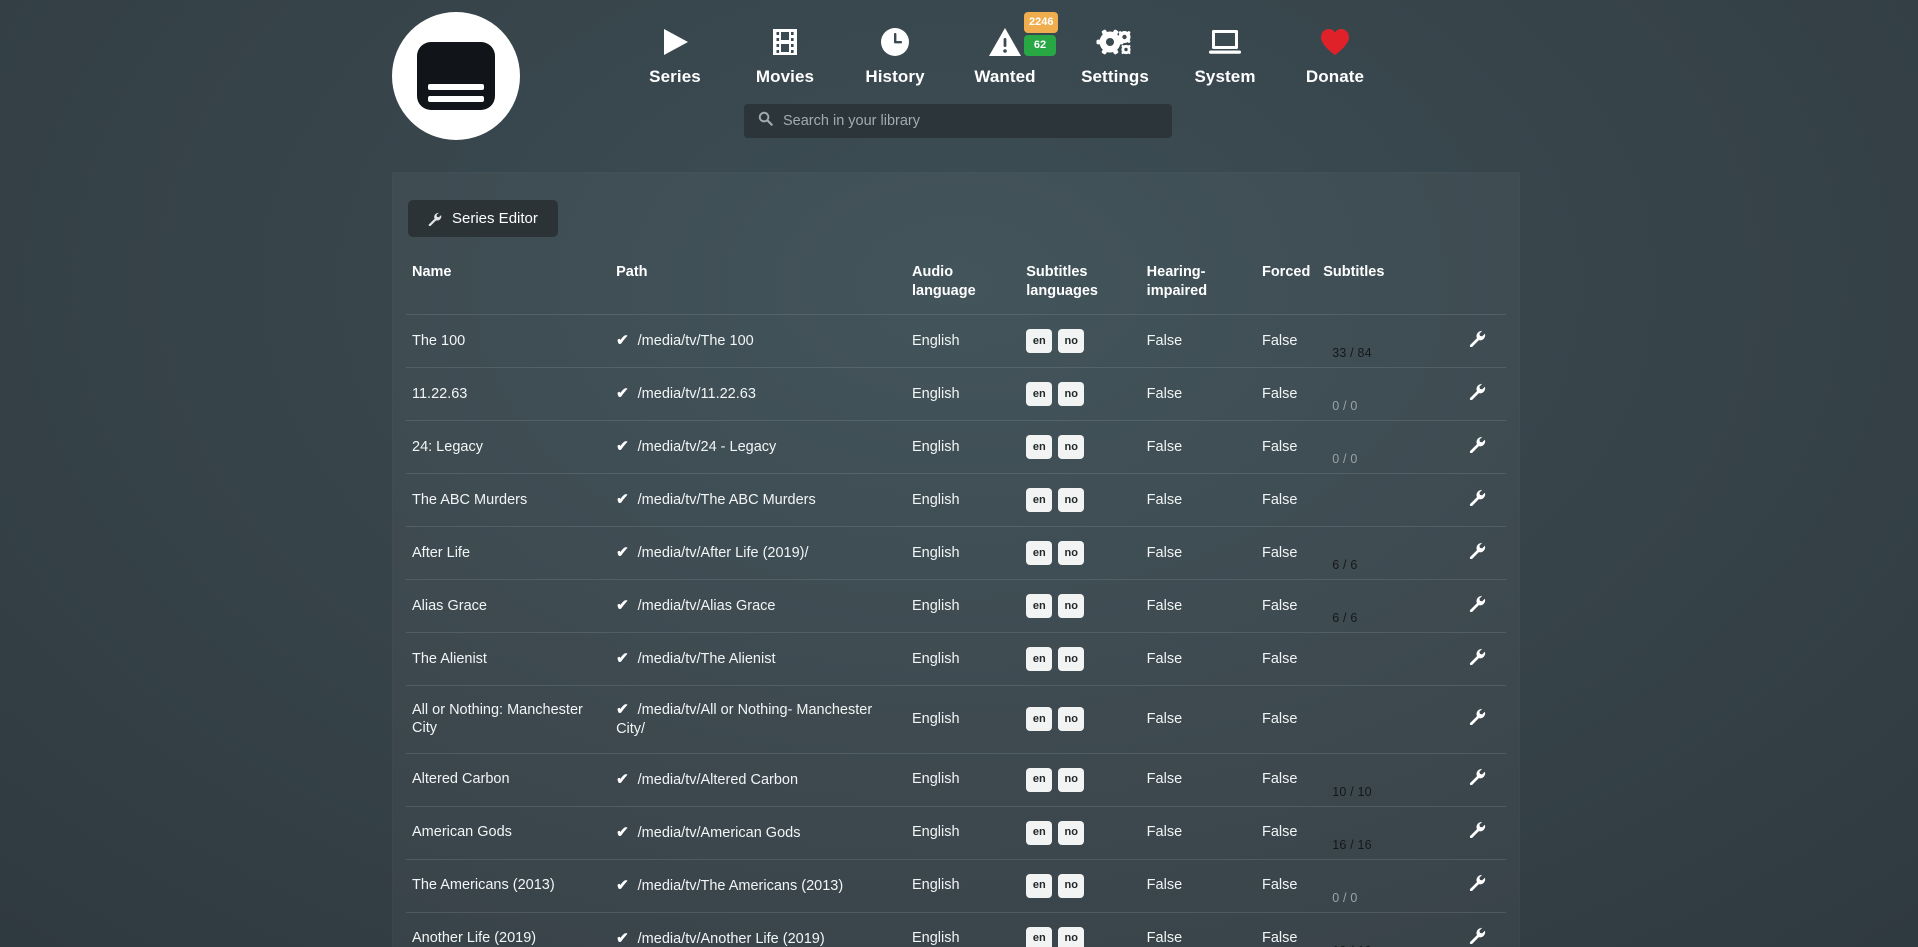  I want to click on col-header-path: Path, so click(632, 272).